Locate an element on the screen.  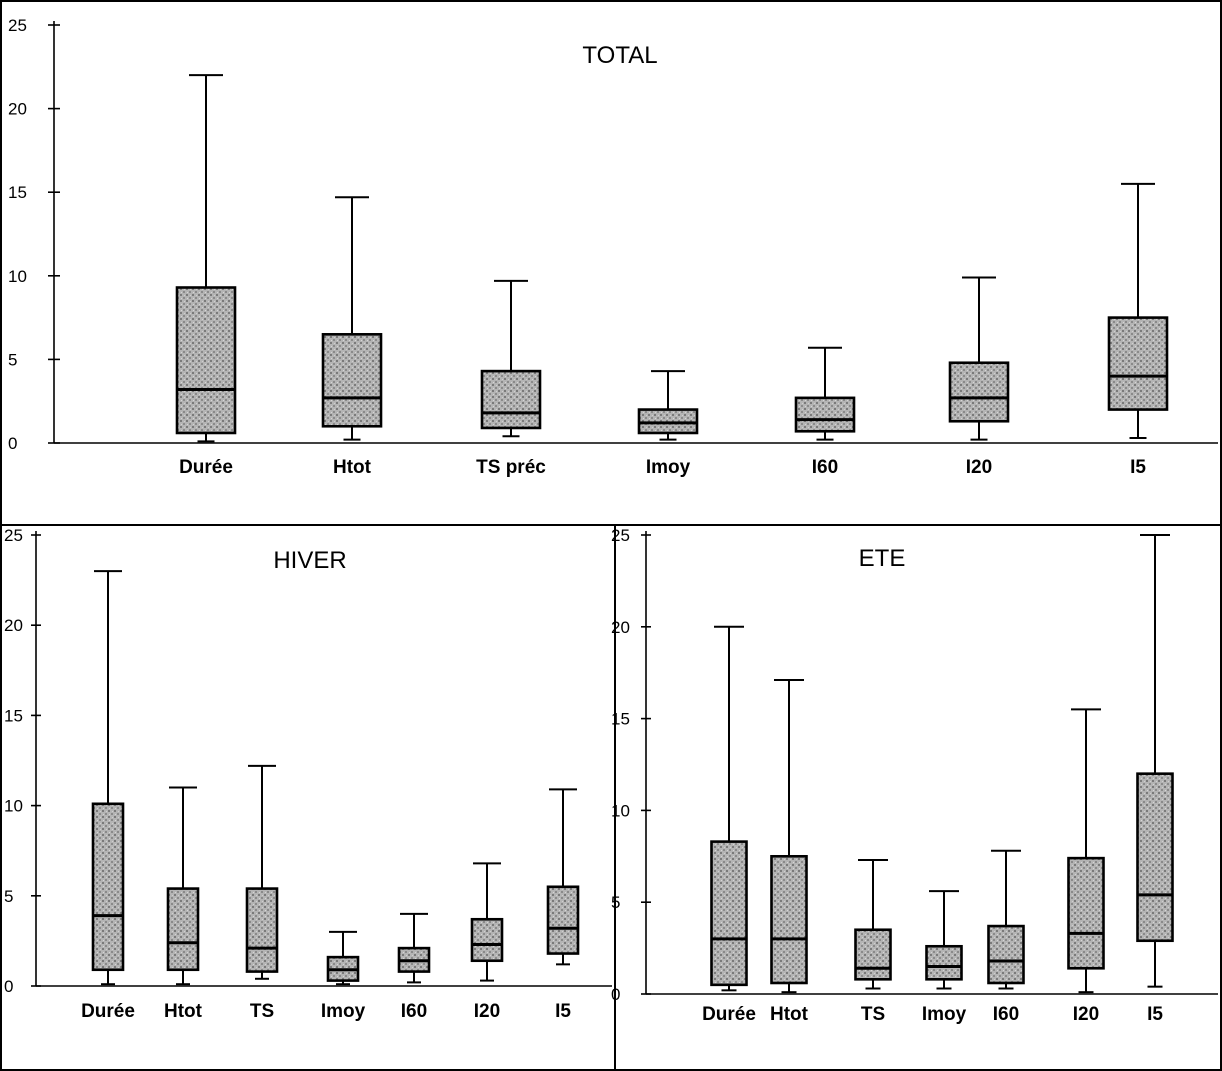
chart-title-ete: ETE is located at coordinates (882, 558).